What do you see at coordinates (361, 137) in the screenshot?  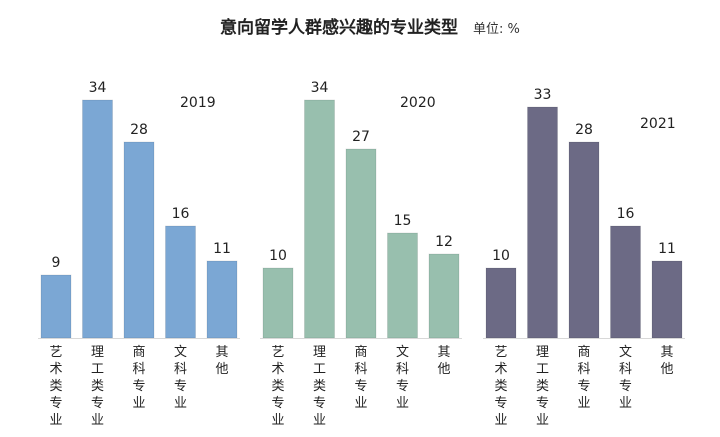 I see `value-label-2020-3: 27` at bounding box center [361, 137].